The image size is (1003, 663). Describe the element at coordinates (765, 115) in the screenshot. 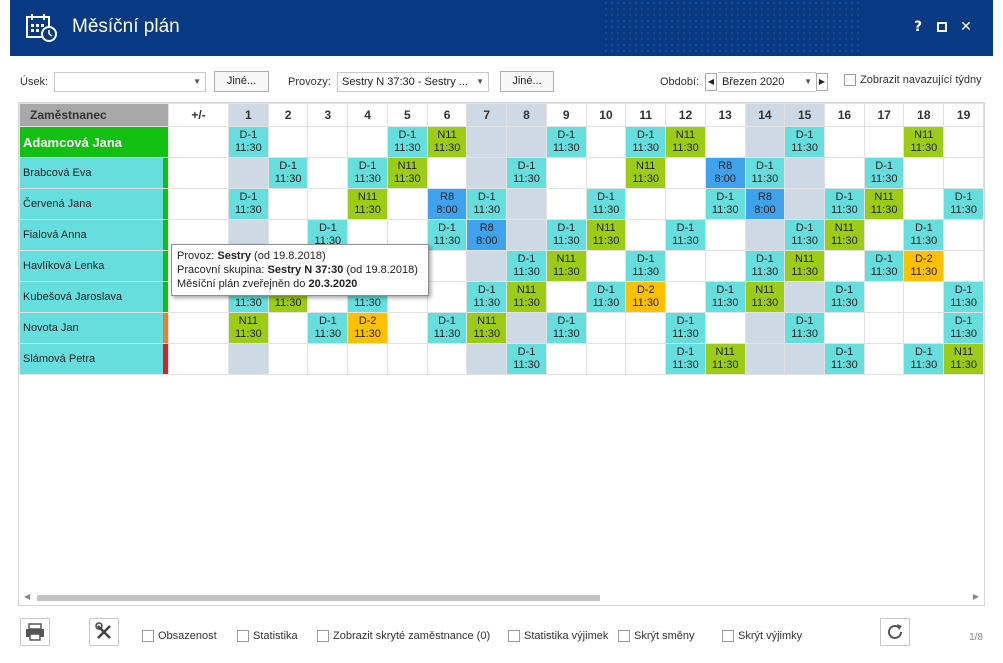

I see `day-header: 14` at that location.